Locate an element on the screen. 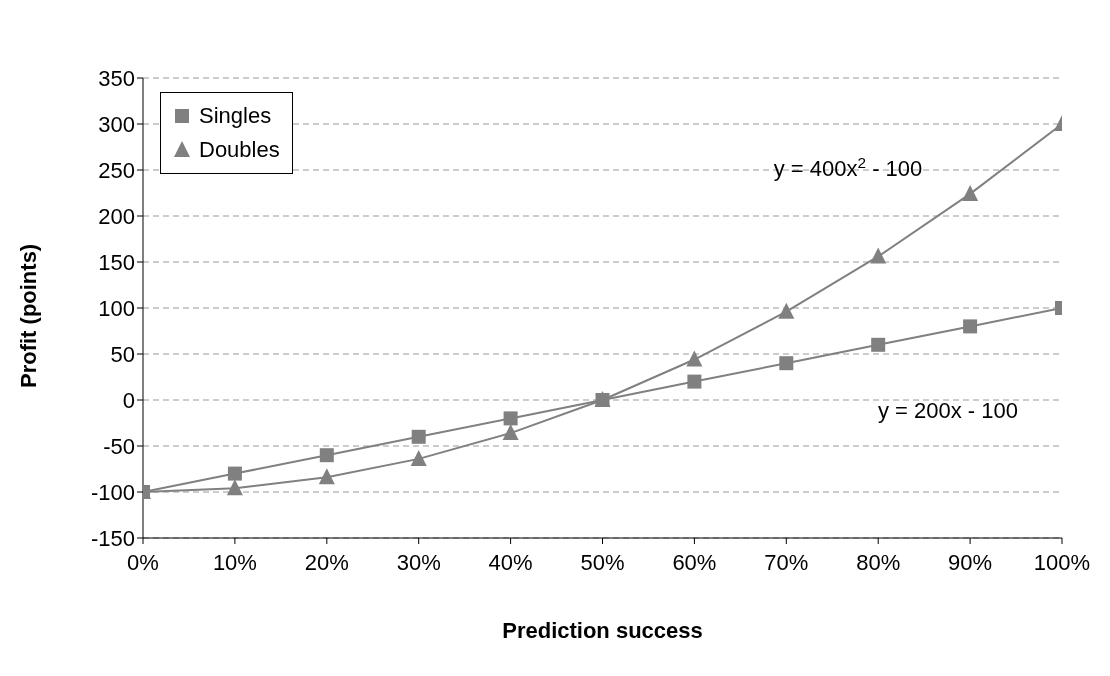  x-tick-label: 50% is located at coordinates (602, 562).